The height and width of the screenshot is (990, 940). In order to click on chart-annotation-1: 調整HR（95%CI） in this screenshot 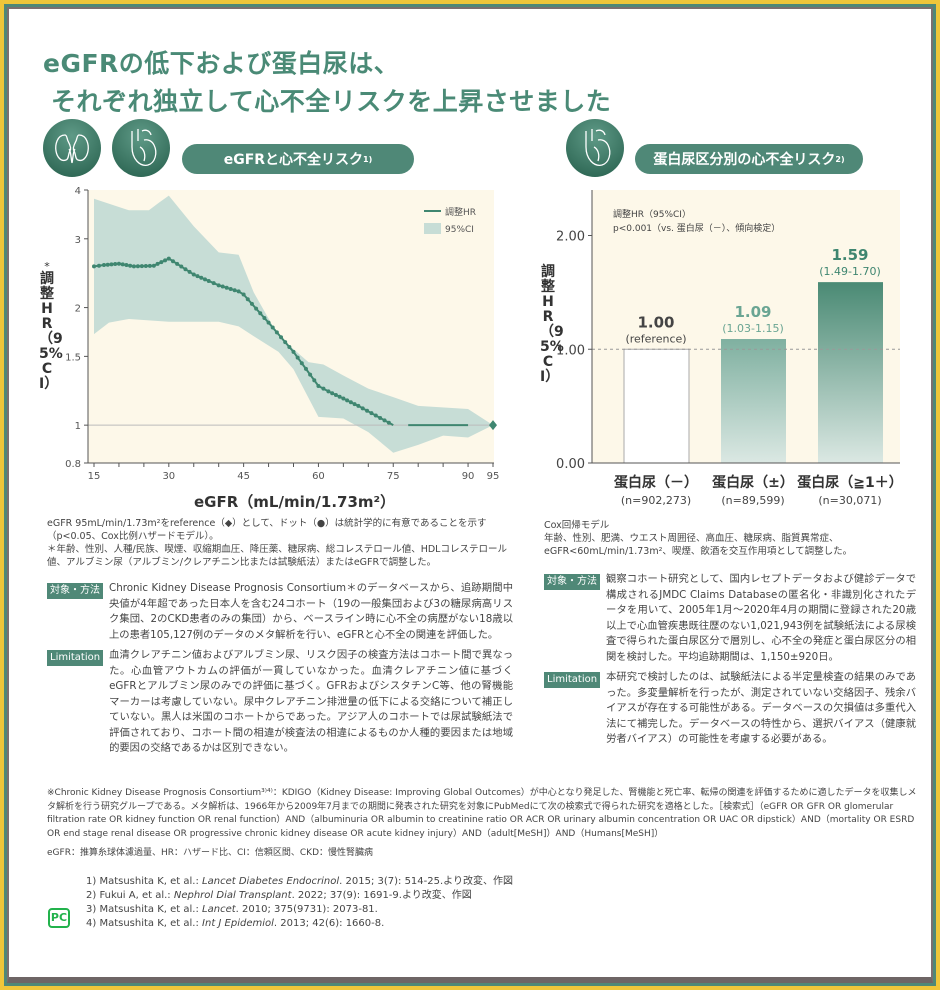, I will do `click(652, 215)`.